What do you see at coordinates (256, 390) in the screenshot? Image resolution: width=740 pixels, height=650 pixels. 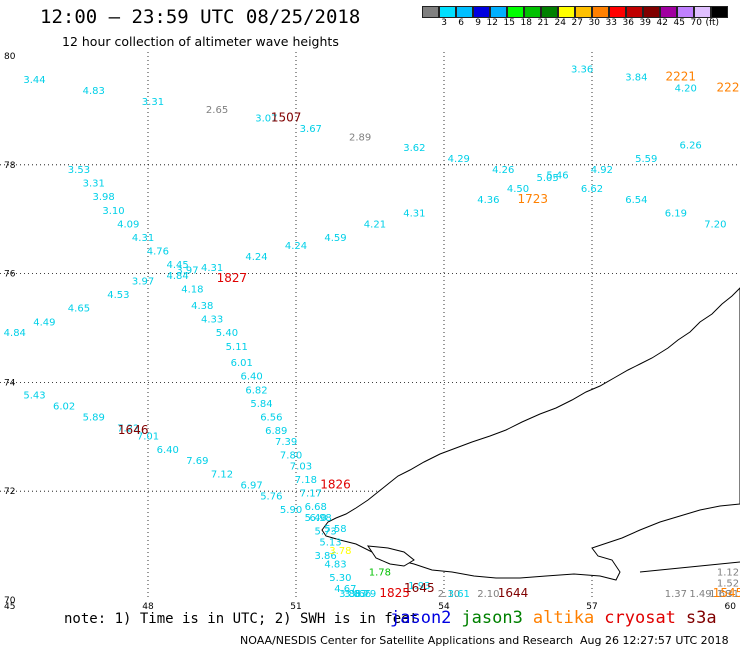 I see `wave-height-value: 6.82` at bounding box center [256, 390].